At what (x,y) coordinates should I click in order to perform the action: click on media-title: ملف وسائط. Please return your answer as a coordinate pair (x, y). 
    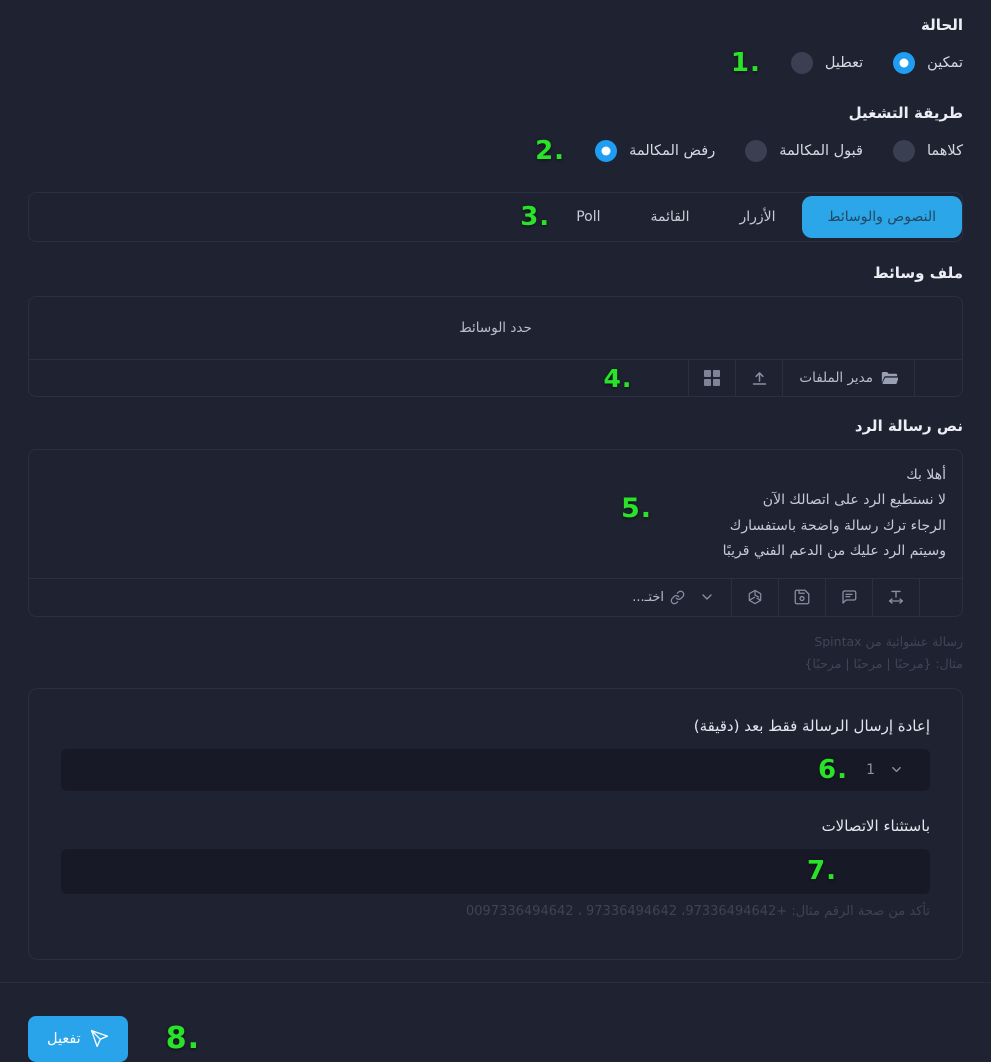
    Looking at the image, I should click on (918, 273).